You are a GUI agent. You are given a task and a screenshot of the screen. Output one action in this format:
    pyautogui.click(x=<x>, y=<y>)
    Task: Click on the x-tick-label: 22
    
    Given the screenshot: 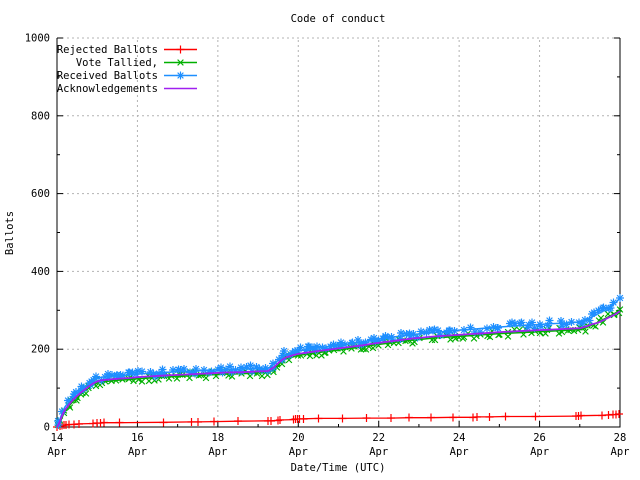 What is the action you would take?
    pyautogui.click(x=378, y=438)
    